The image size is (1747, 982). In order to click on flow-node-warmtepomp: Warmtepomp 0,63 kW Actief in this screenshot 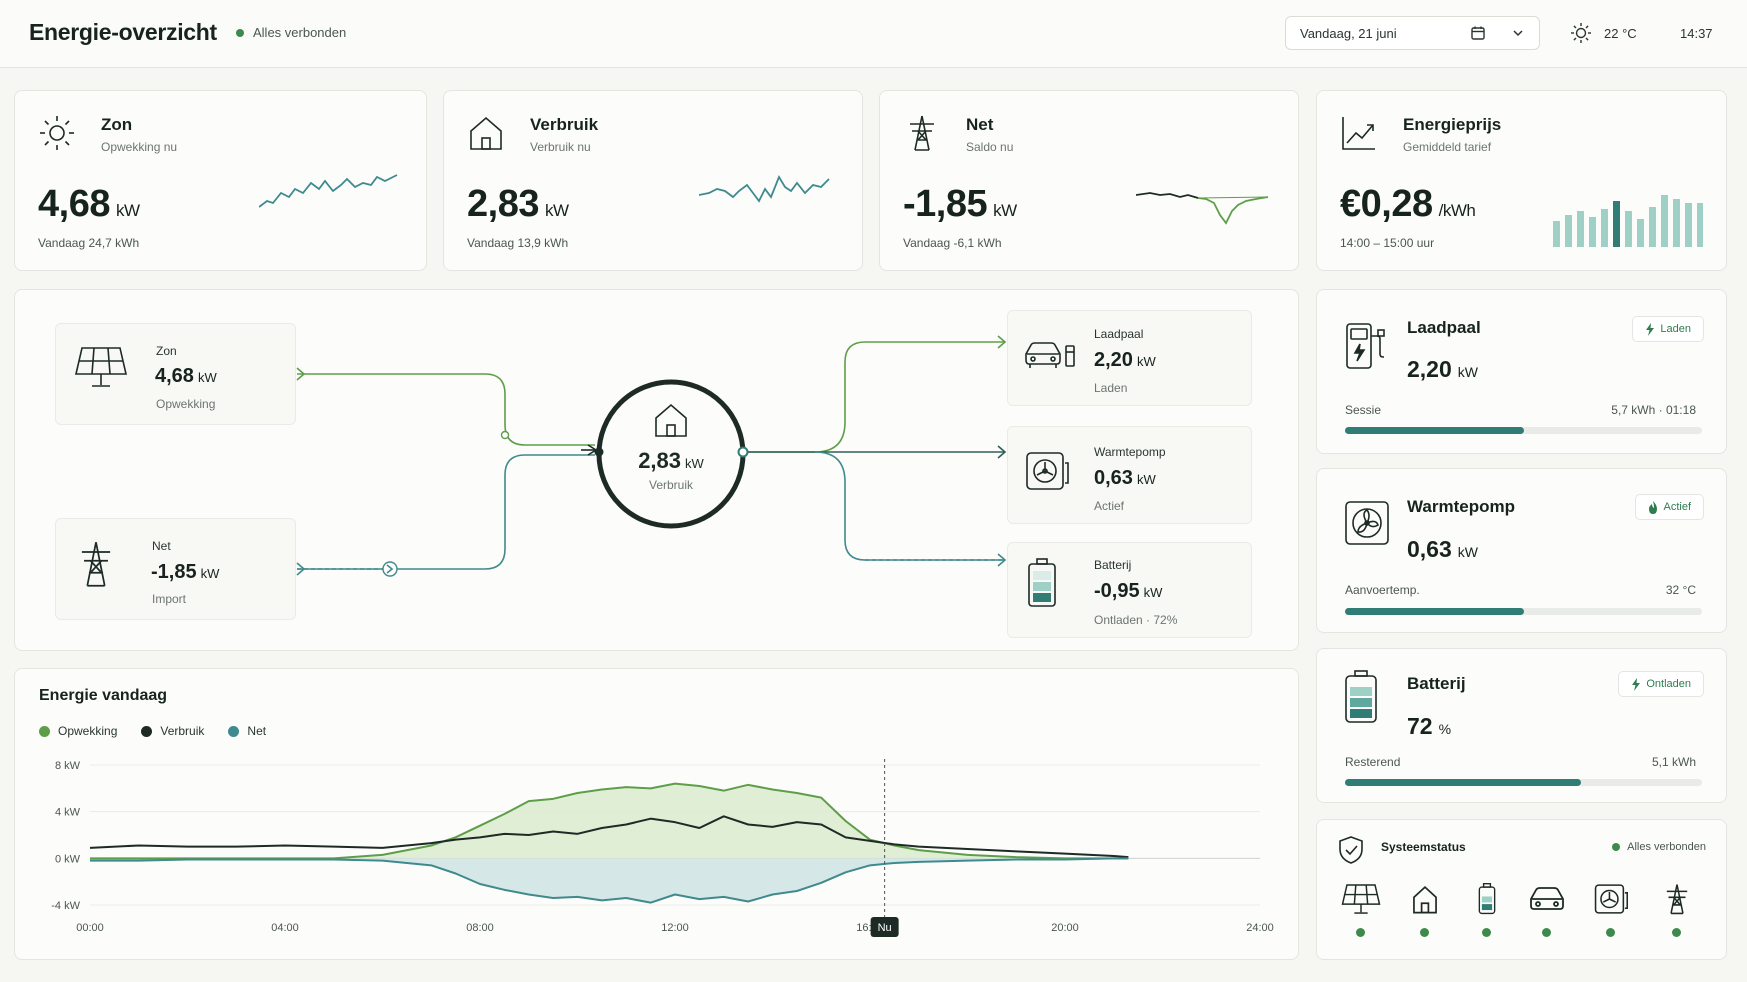, I will do `click(1129, 475)`.